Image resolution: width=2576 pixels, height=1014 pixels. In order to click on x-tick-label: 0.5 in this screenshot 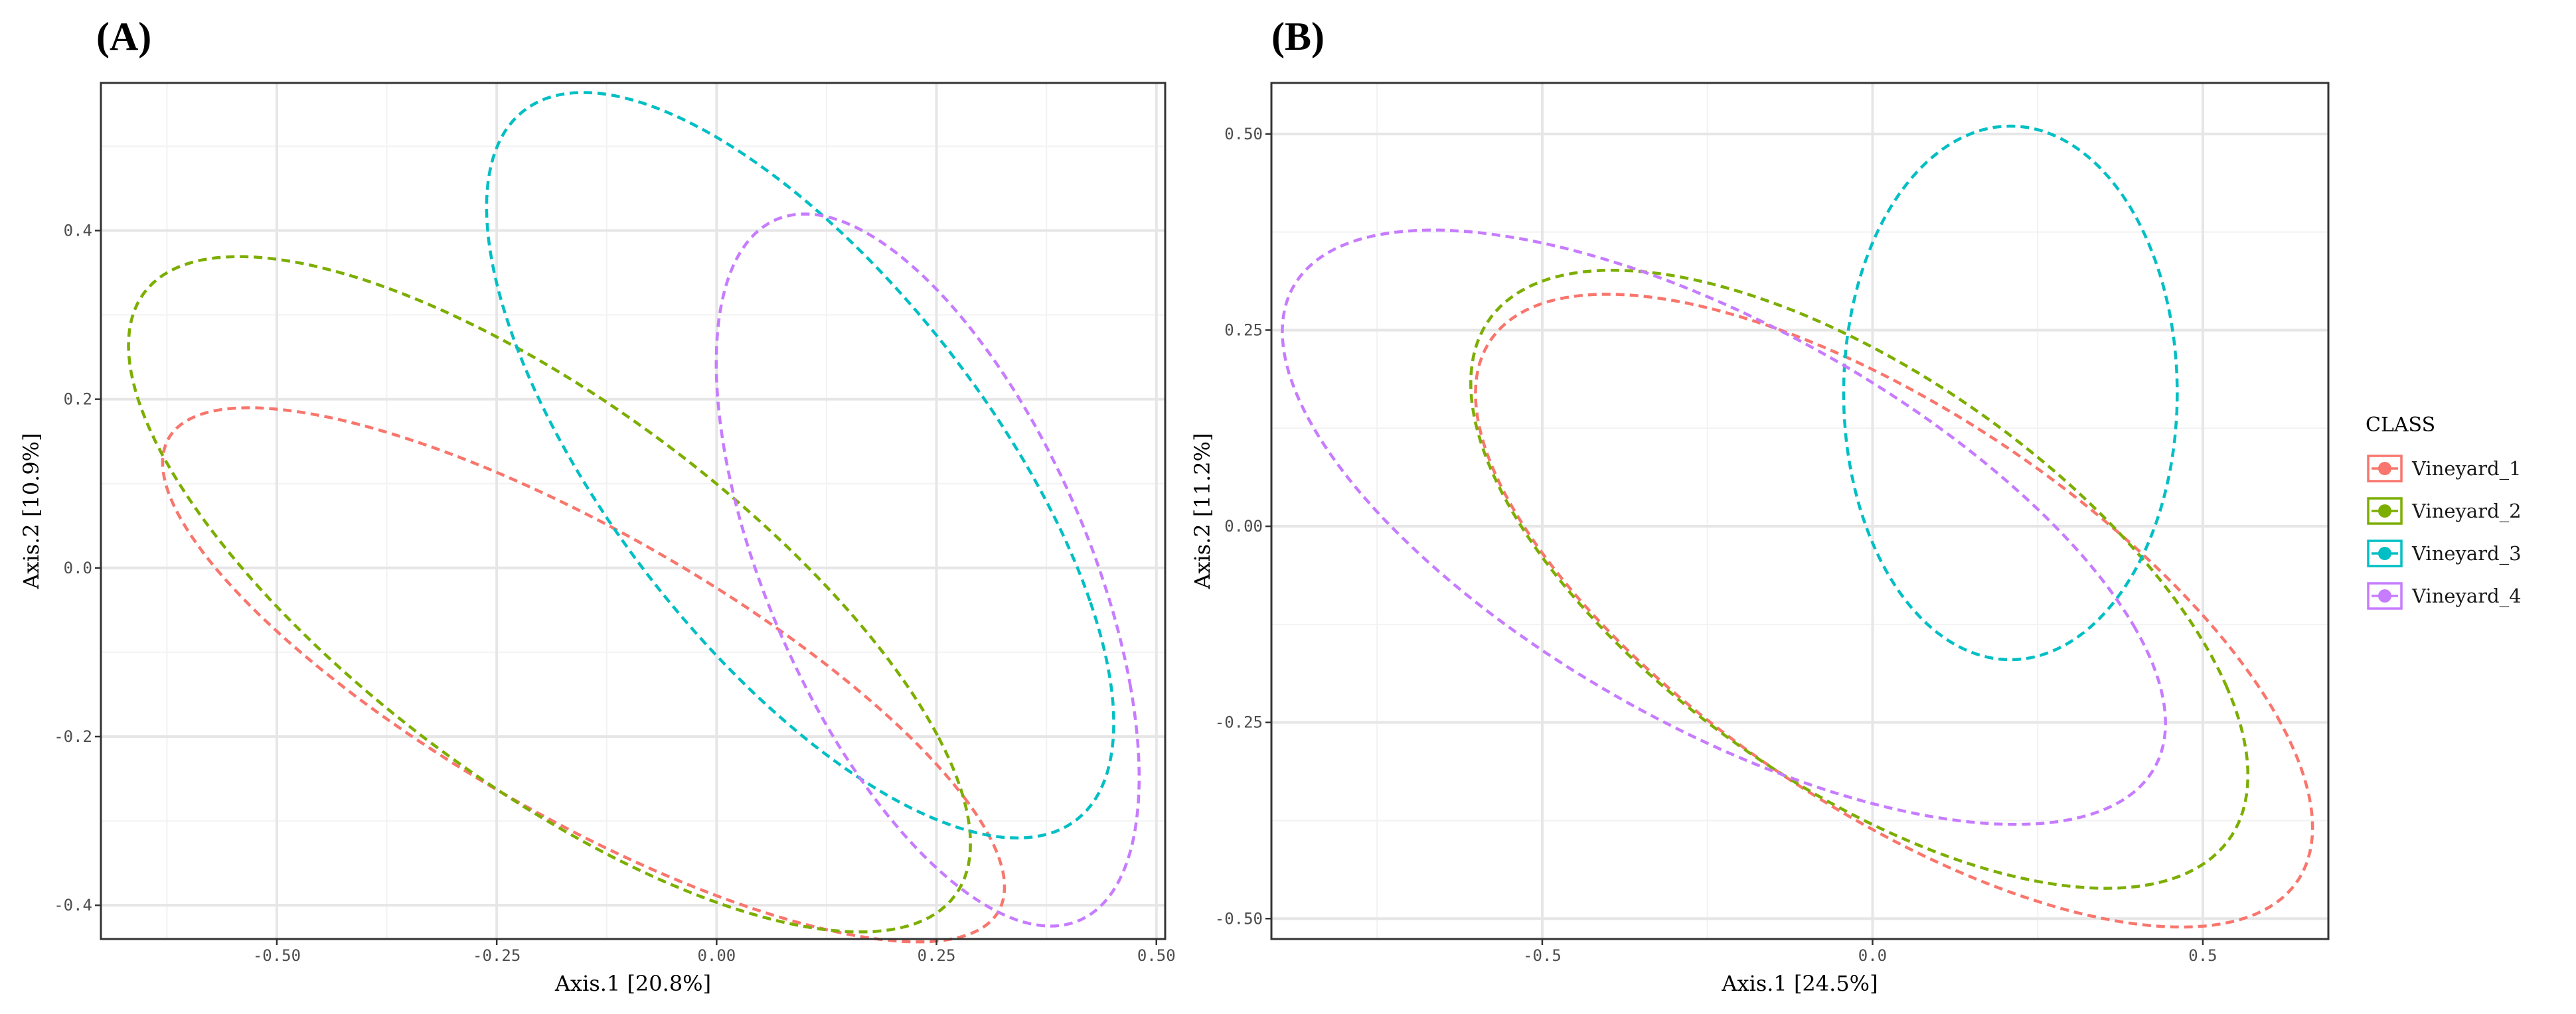, I will do `click(2202, 955)`.